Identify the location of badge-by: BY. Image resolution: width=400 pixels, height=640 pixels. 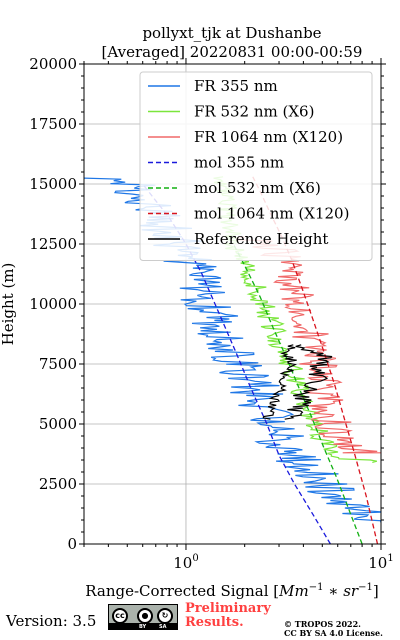
(143, 627).